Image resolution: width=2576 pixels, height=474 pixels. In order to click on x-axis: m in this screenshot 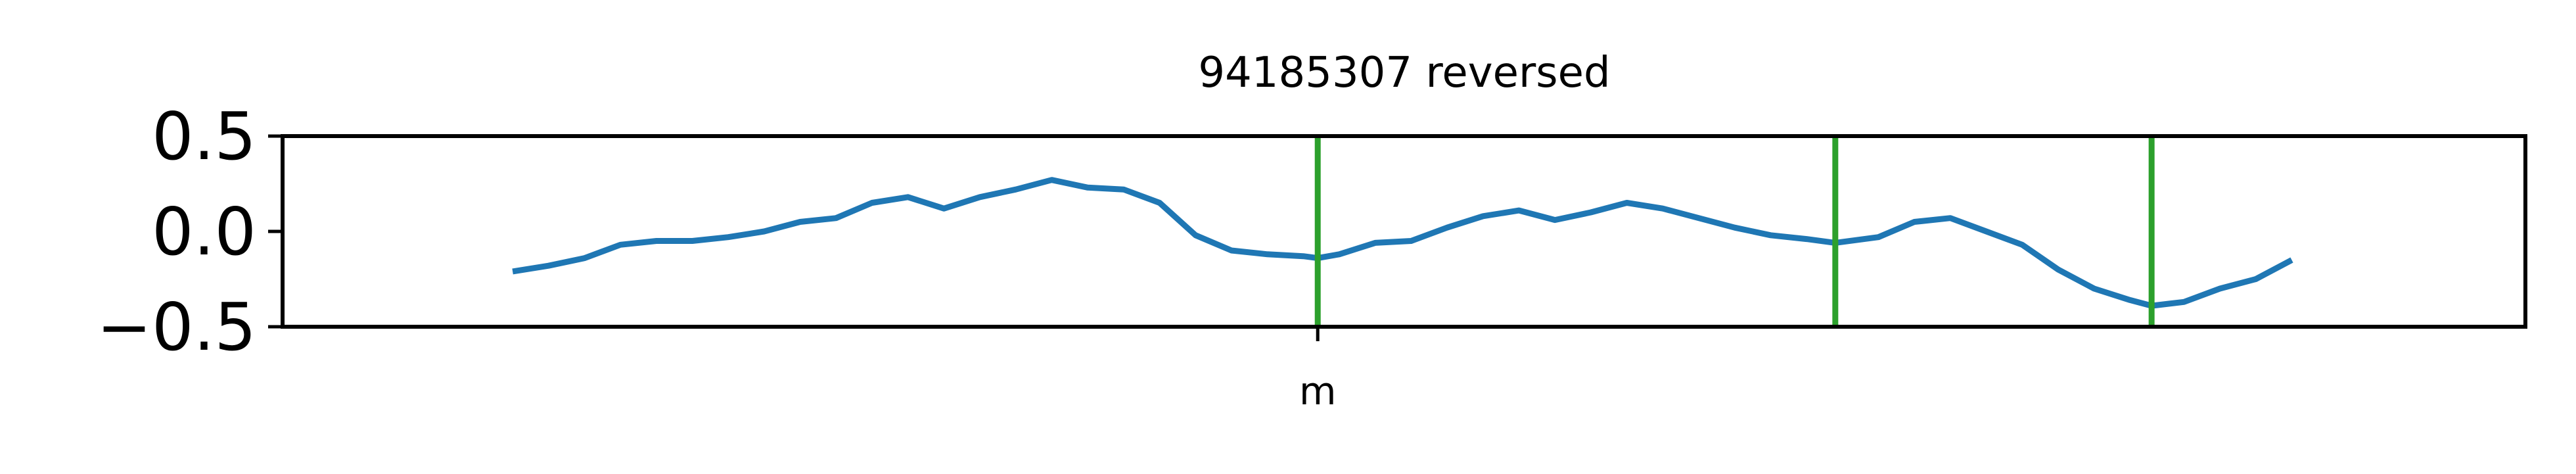, I will do `click(1318, 370)`.